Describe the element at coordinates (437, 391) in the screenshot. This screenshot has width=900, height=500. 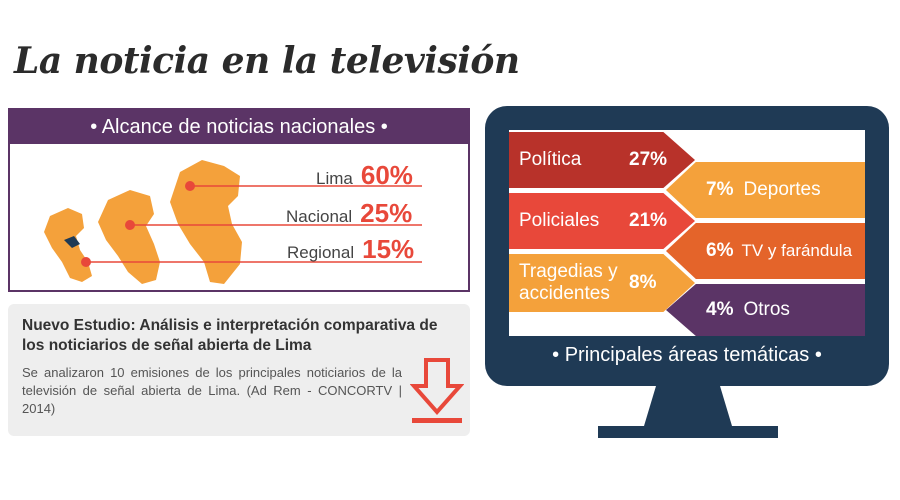
I see `download-arrow-icon` at that location.